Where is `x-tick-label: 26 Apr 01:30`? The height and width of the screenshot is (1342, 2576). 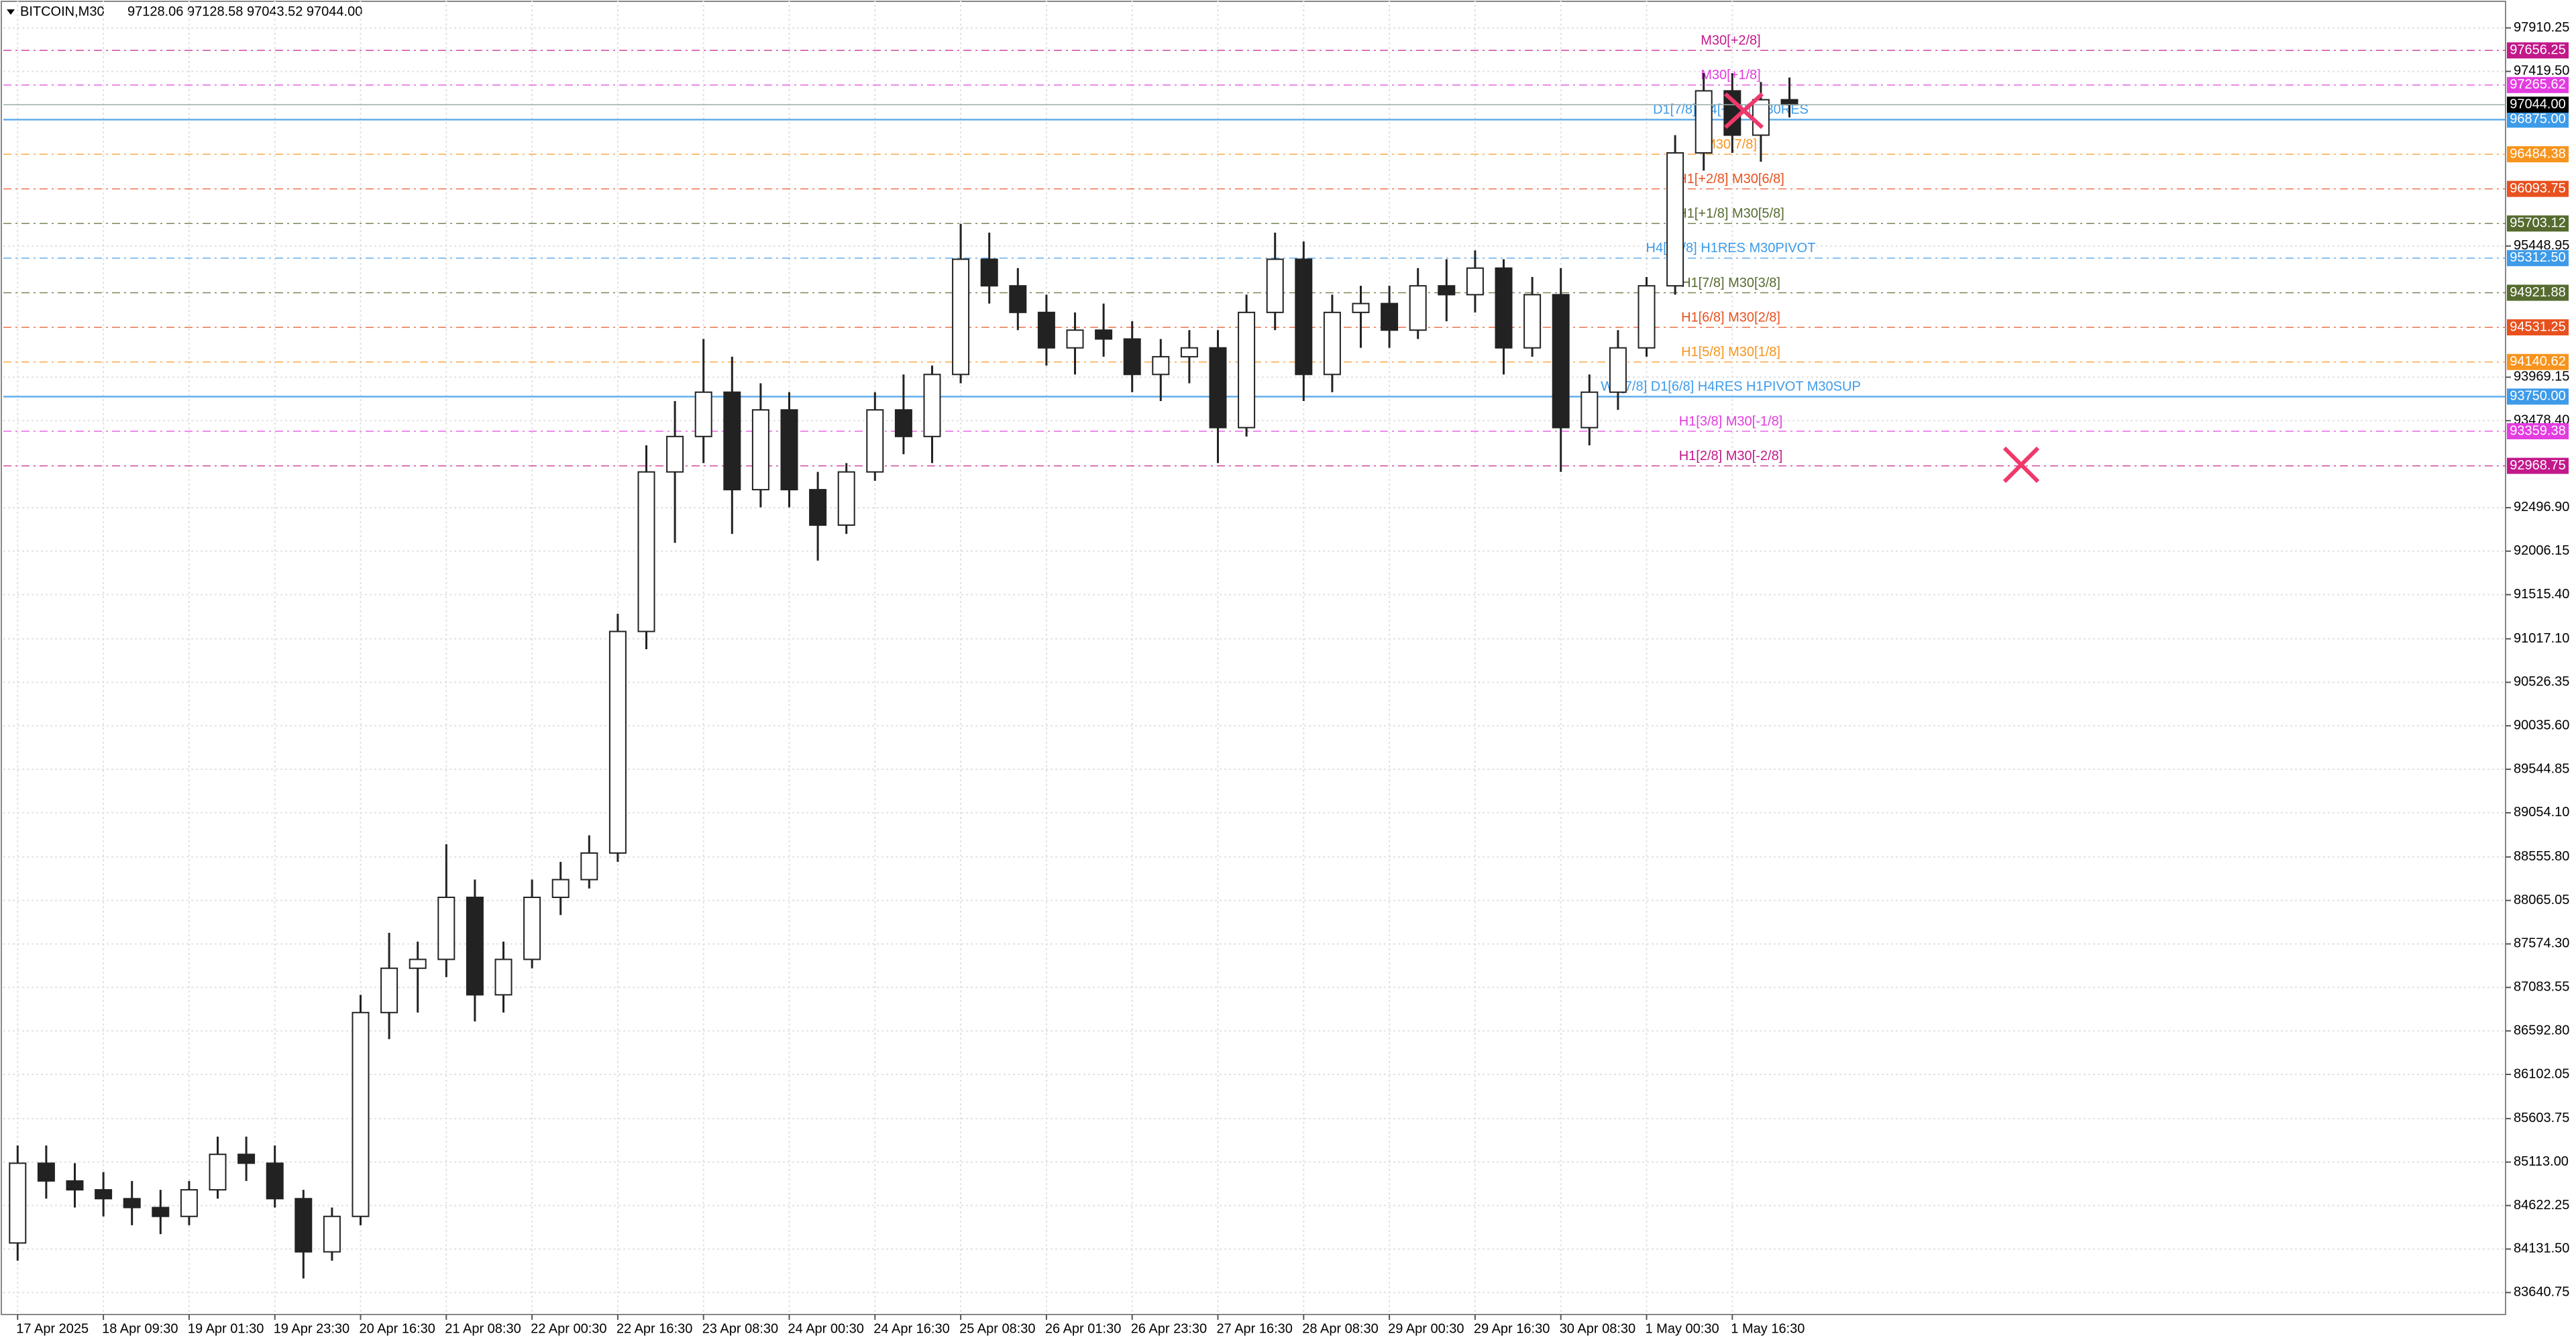 x-tick-label: 26 Apr 01:30 is located at coordinates (1083, 1328).